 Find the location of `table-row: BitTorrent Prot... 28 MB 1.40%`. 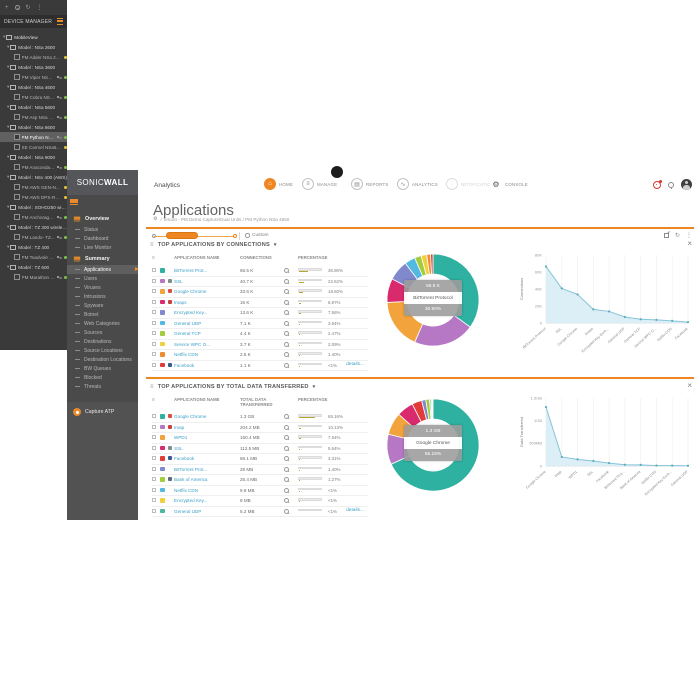

table-row: BitTorrent Prot... 28 MB 1.40% is located at coordinates (260, 470).